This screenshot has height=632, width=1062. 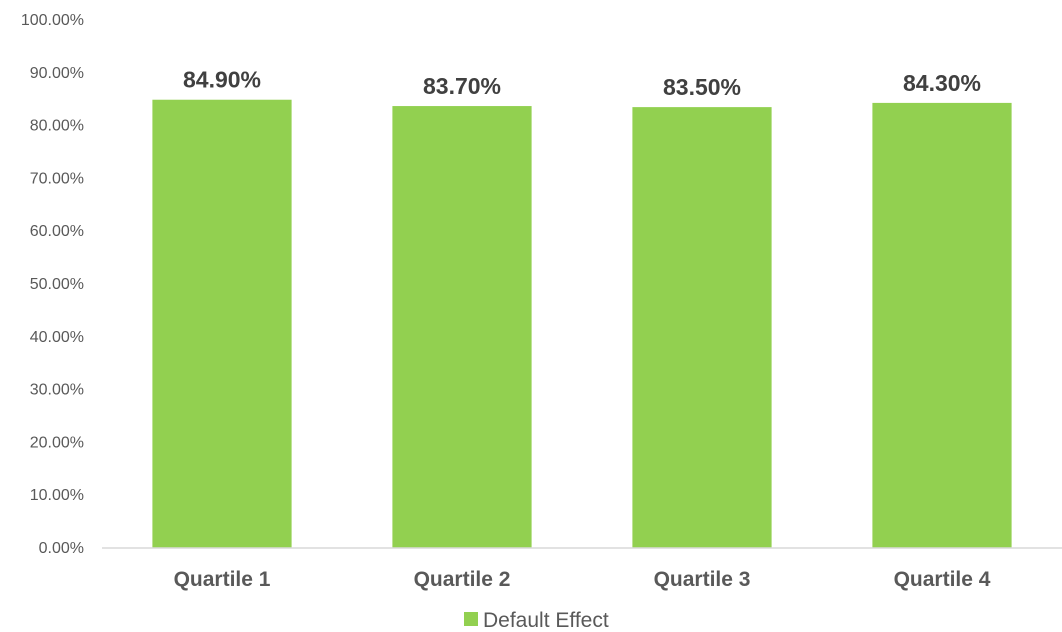 What do you see at coordinates (222, 80) in the screenshot?
I see `data-label: 84.90%` at bounding box center [222, 80].